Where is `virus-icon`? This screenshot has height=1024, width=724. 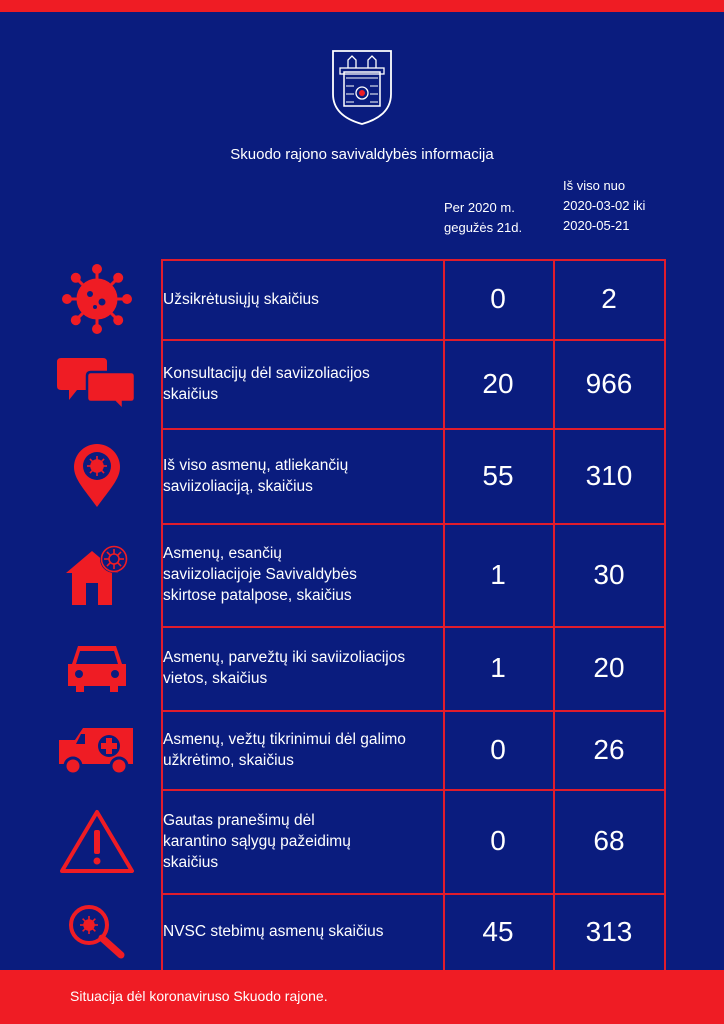 virus-icon is located at coordinates (97, 299).